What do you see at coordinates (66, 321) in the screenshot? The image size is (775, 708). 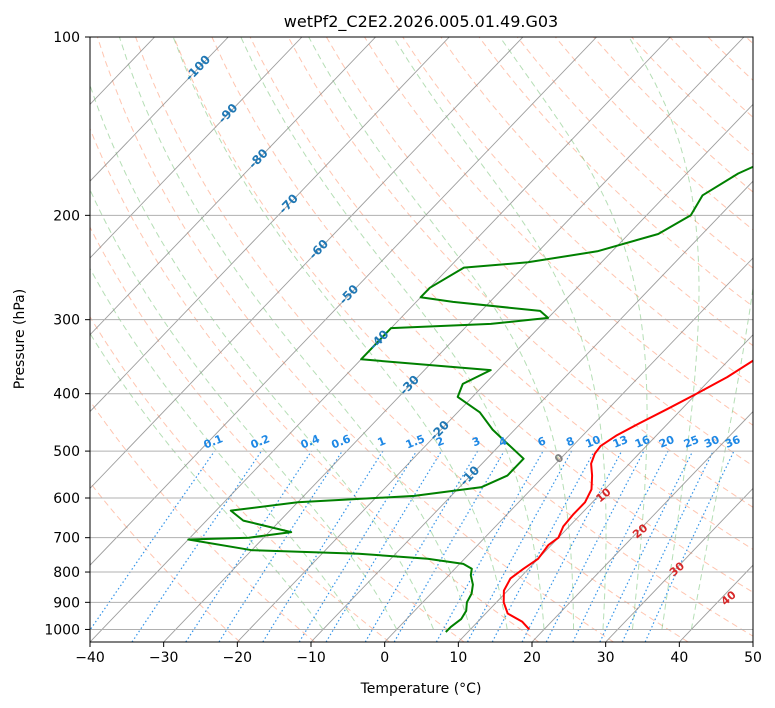 I see `y-tick-label: 300` at bounding box center [66, 321].